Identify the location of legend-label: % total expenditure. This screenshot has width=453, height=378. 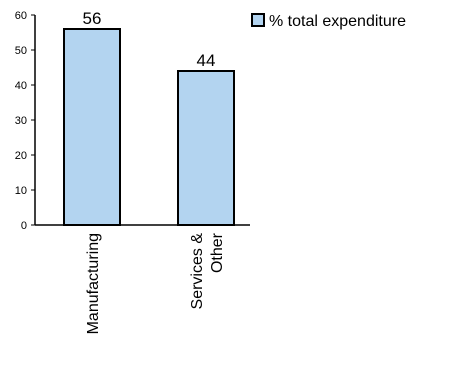
(337, 21).